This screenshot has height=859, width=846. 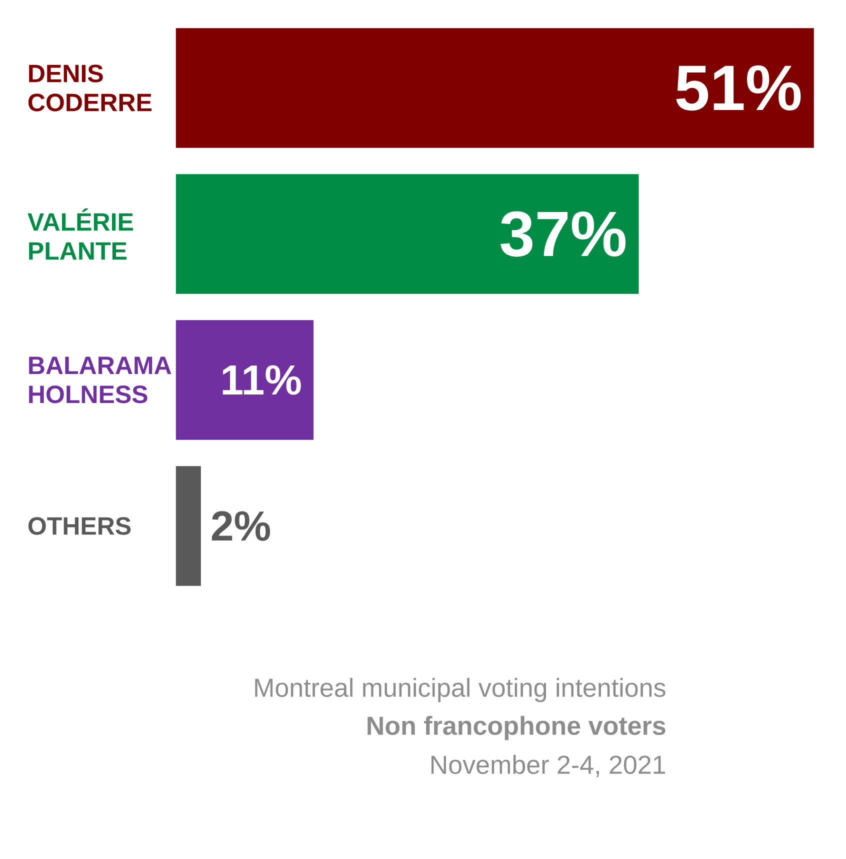 What do you see at coordinates (80, 234) in the screenshot?
I see `y-tick-label: VALÉRIE PLANTE` at bounding box center [80, 234].